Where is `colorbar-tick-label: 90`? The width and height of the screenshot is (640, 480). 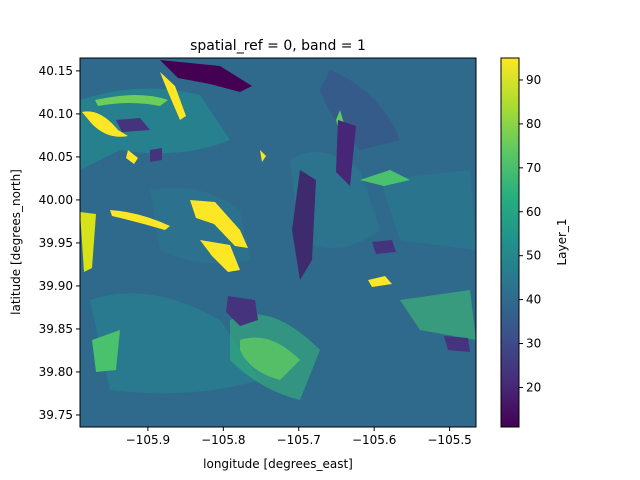
colorbar-tick-label: 90 is located at coordinates (533, 80).